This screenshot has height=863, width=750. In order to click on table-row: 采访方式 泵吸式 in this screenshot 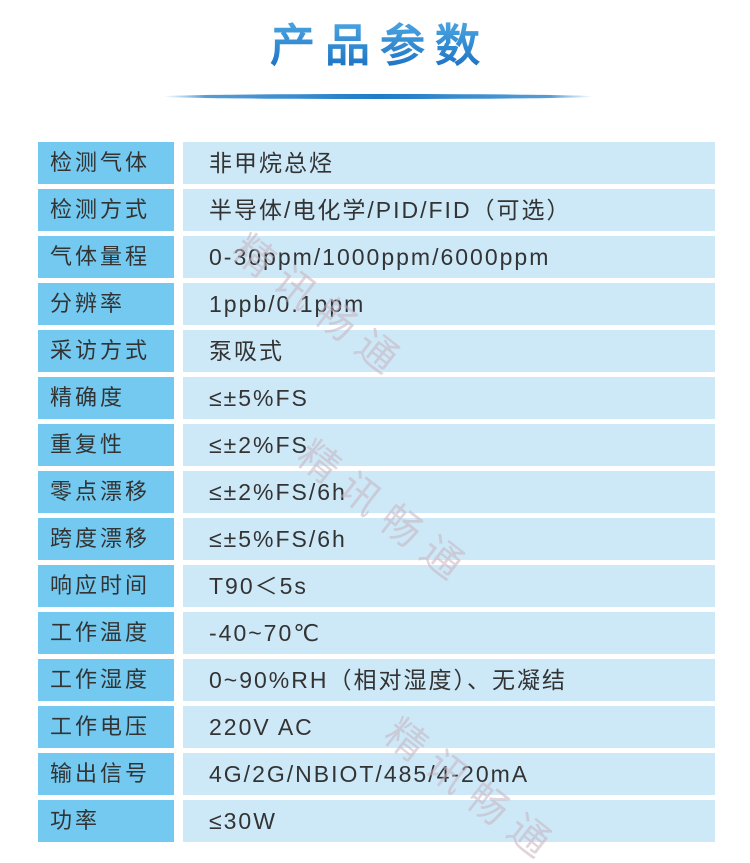, I will do `click(376, 351)`.